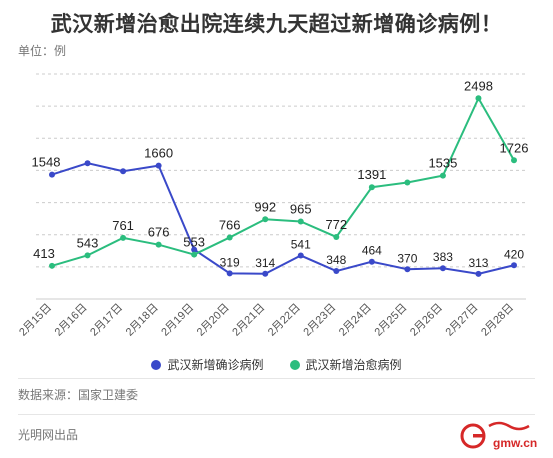 The image size is (553, 458). I want to click on x-tick-label: 2月20日, so click(213, 320).